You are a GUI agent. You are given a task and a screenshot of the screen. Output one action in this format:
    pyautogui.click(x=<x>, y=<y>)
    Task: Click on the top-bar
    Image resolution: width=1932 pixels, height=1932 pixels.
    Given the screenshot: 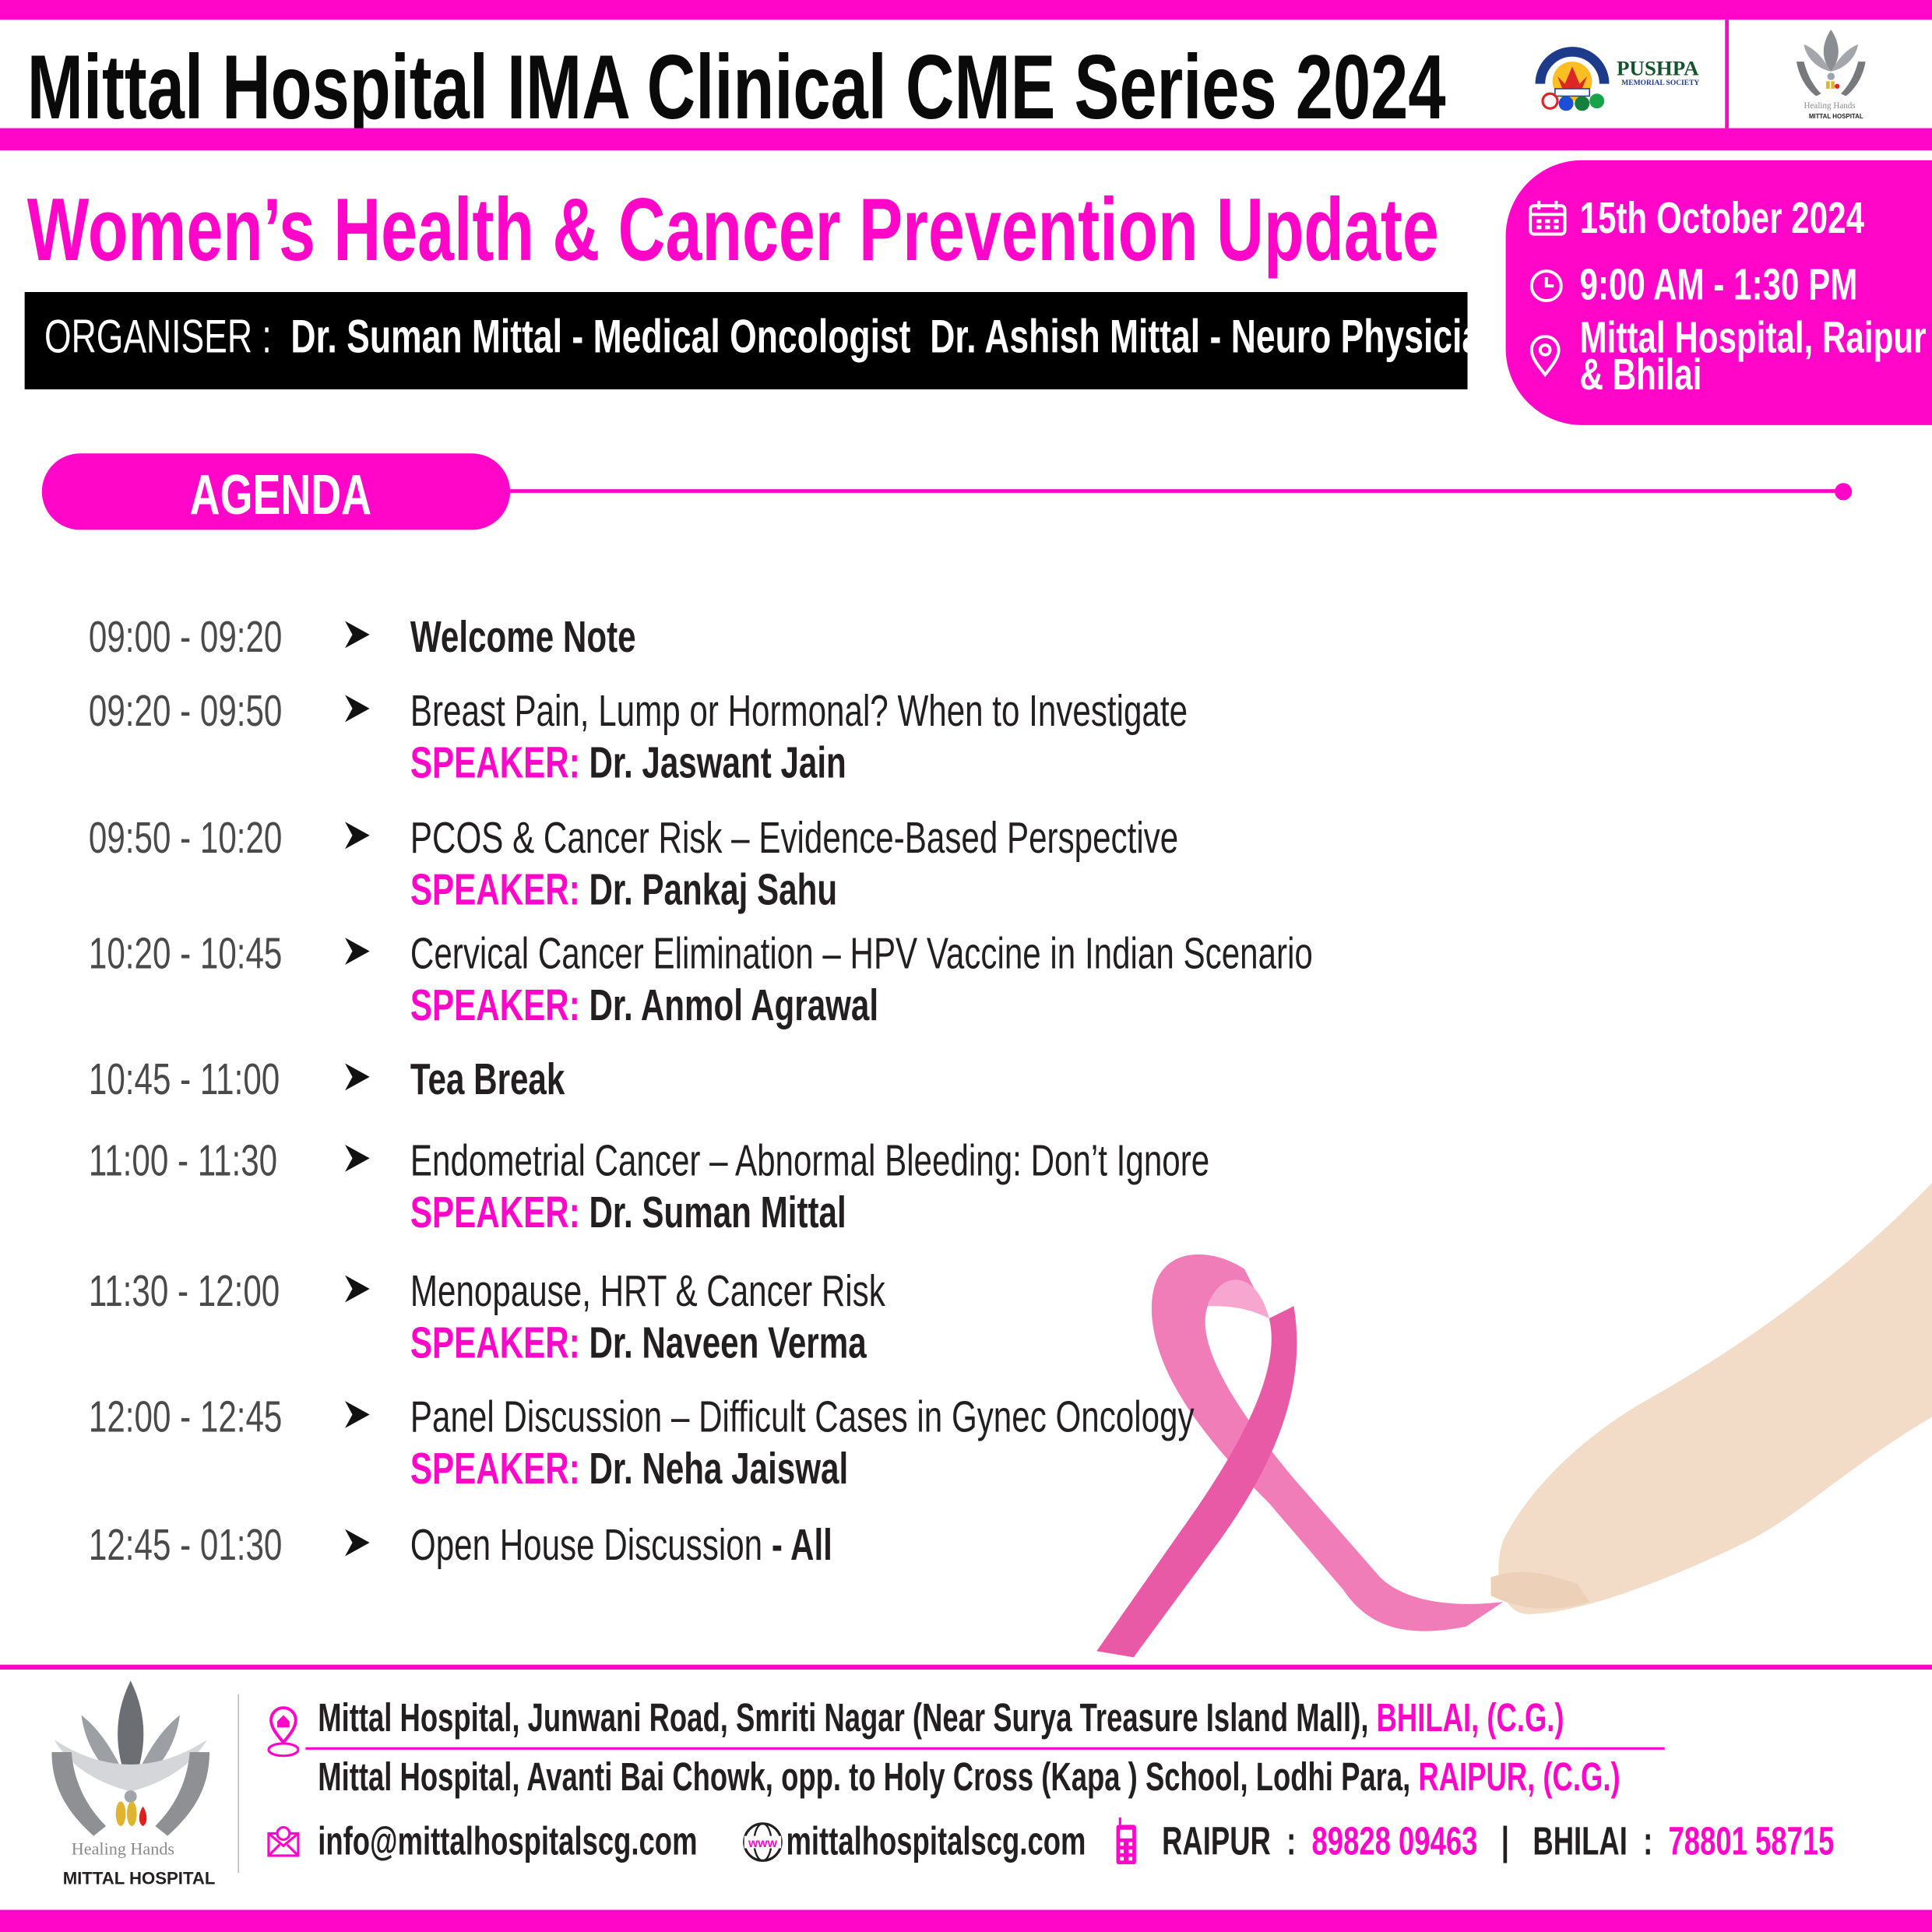 What is the action you would take?
    pyautogui.click(x=966, y=10)
    